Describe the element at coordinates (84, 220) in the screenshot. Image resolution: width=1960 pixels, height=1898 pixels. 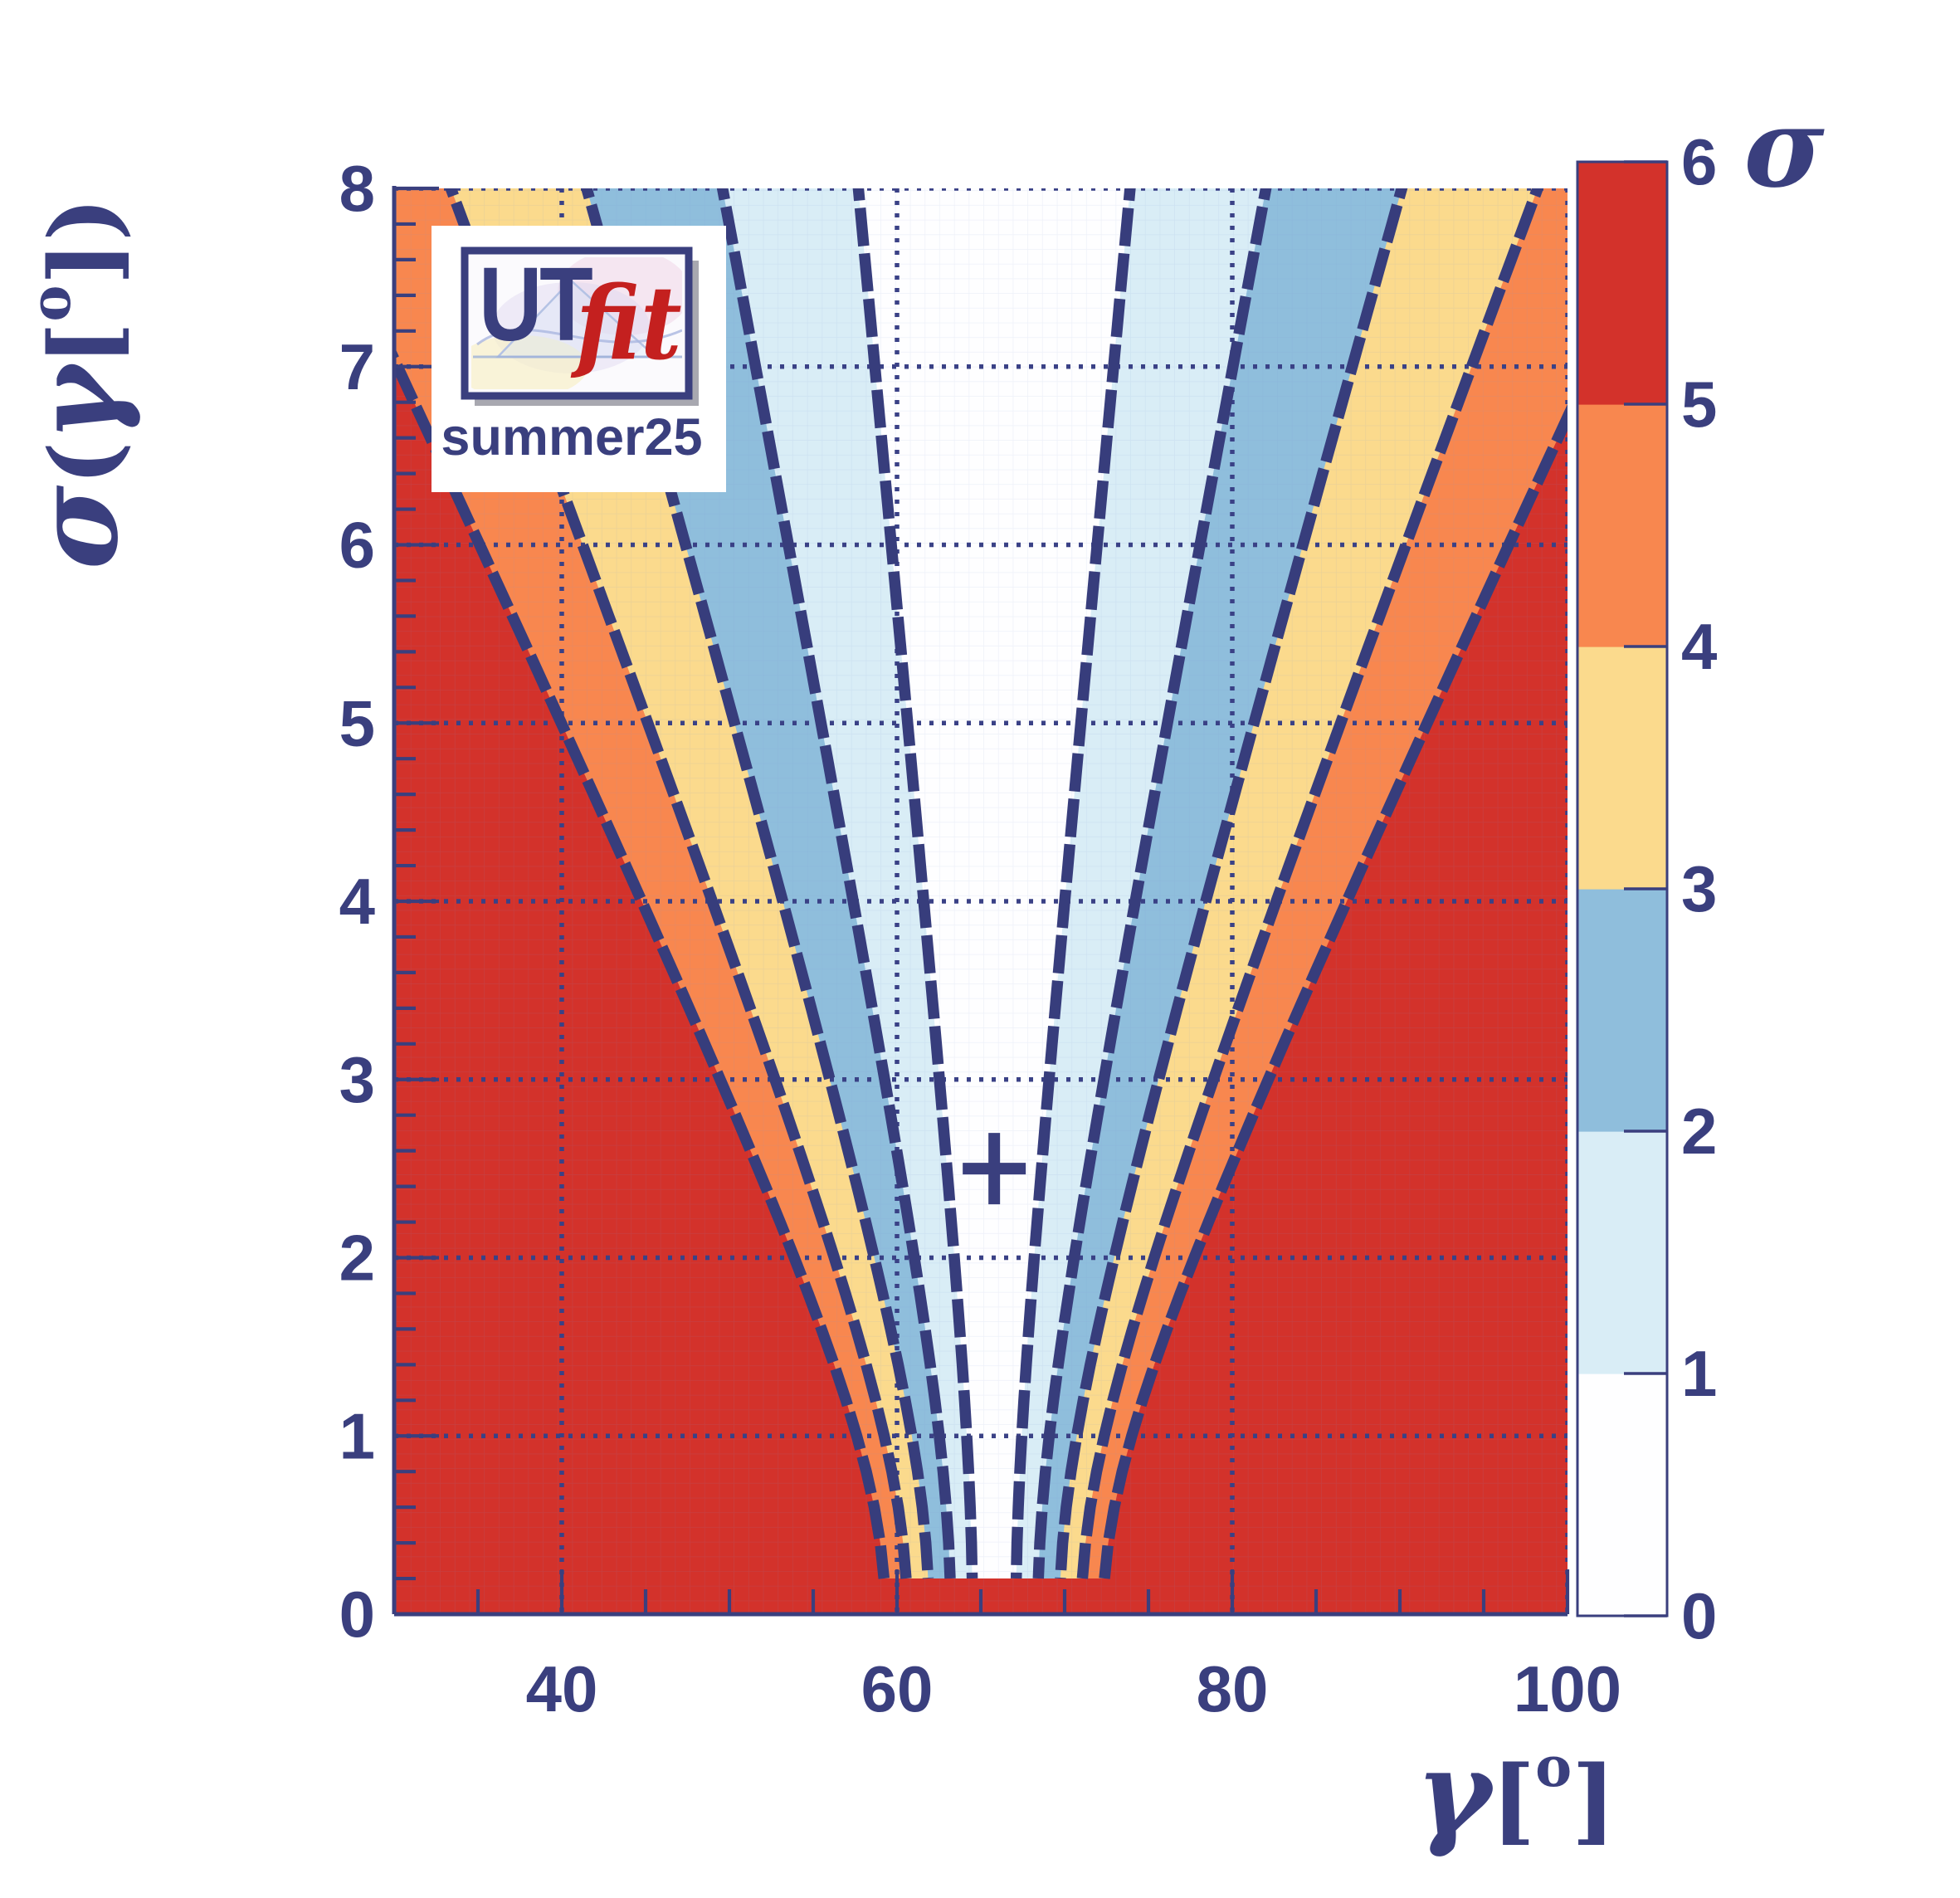
I see `title-part: )` at that location.